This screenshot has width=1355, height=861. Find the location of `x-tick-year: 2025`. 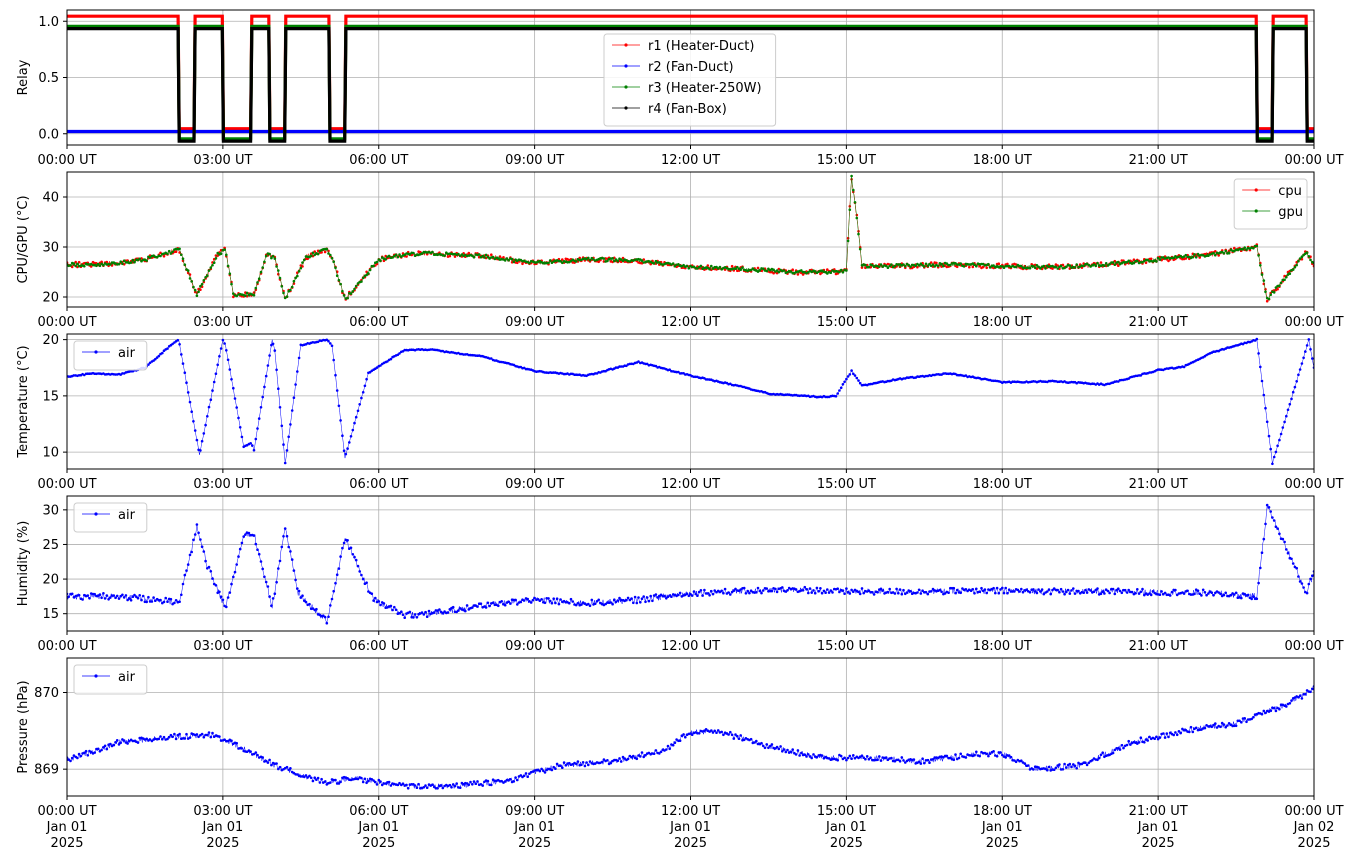

x-tick-year: 2025 is located at coordinates (1158, 843).